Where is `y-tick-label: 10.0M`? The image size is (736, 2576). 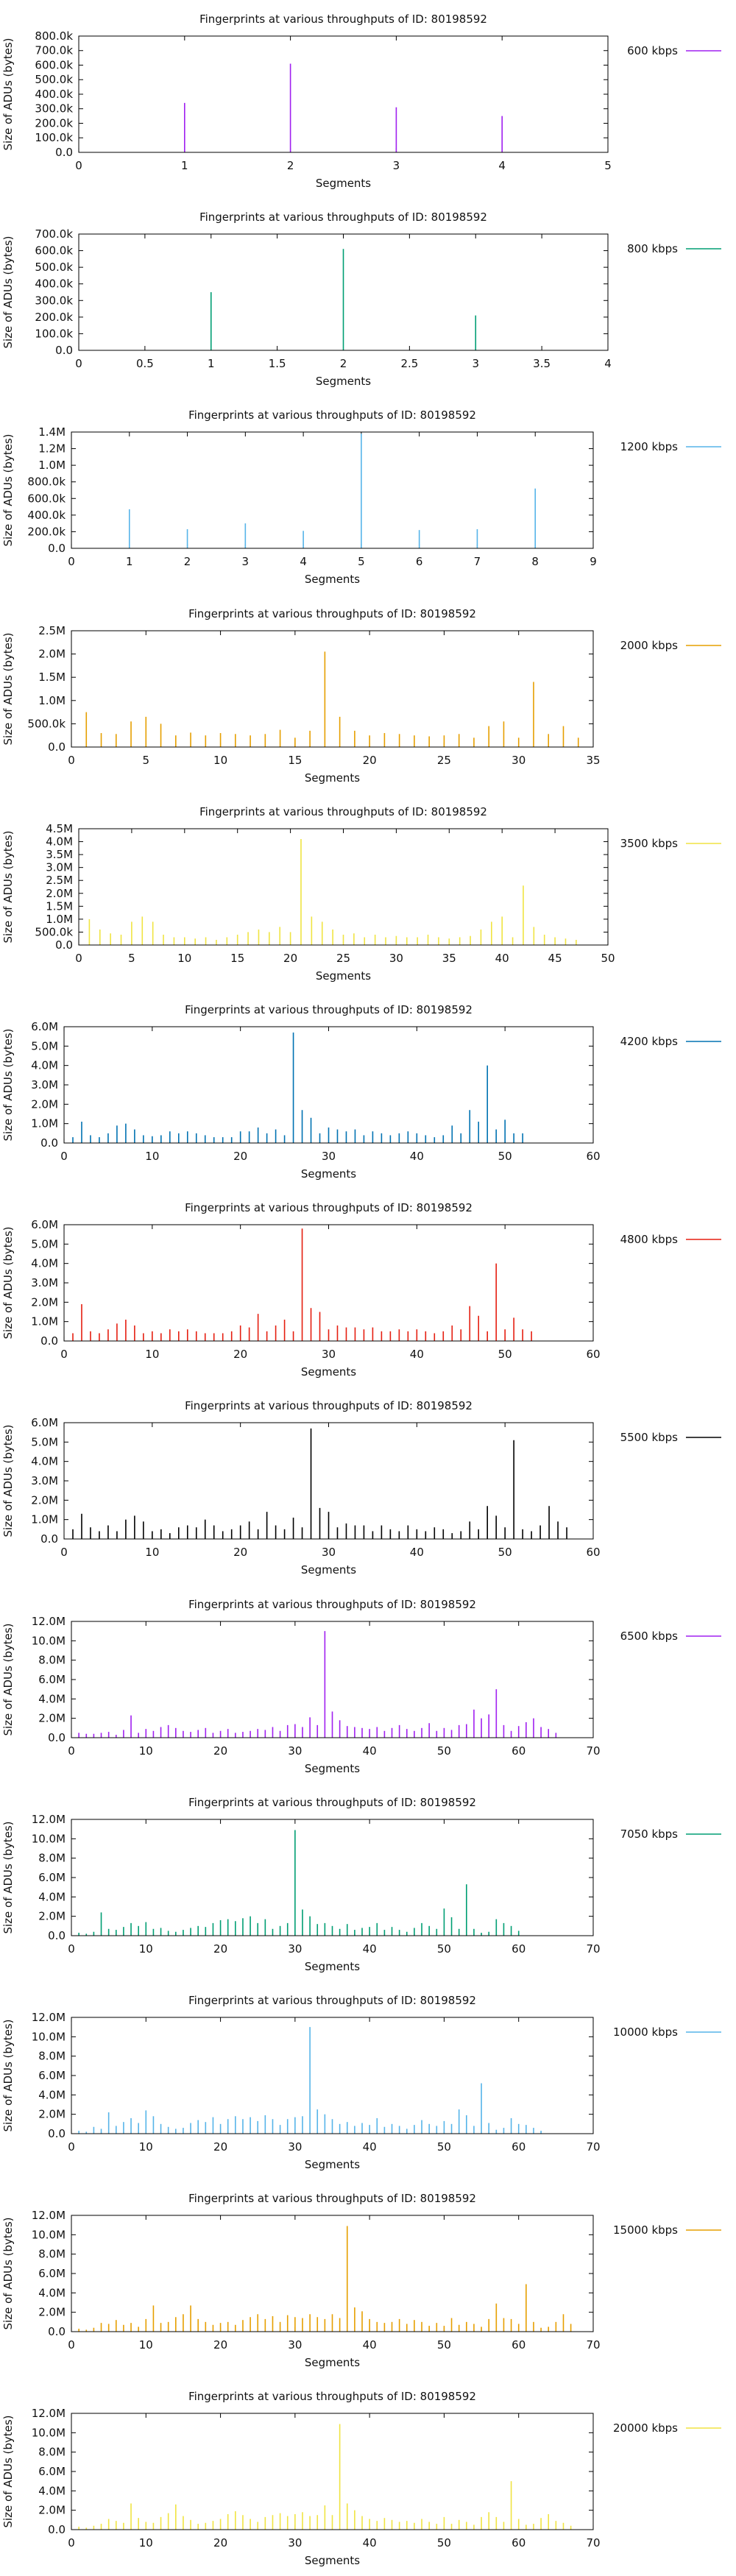 y-tick-label: 10.0M is located at coordinates (49, 2036).